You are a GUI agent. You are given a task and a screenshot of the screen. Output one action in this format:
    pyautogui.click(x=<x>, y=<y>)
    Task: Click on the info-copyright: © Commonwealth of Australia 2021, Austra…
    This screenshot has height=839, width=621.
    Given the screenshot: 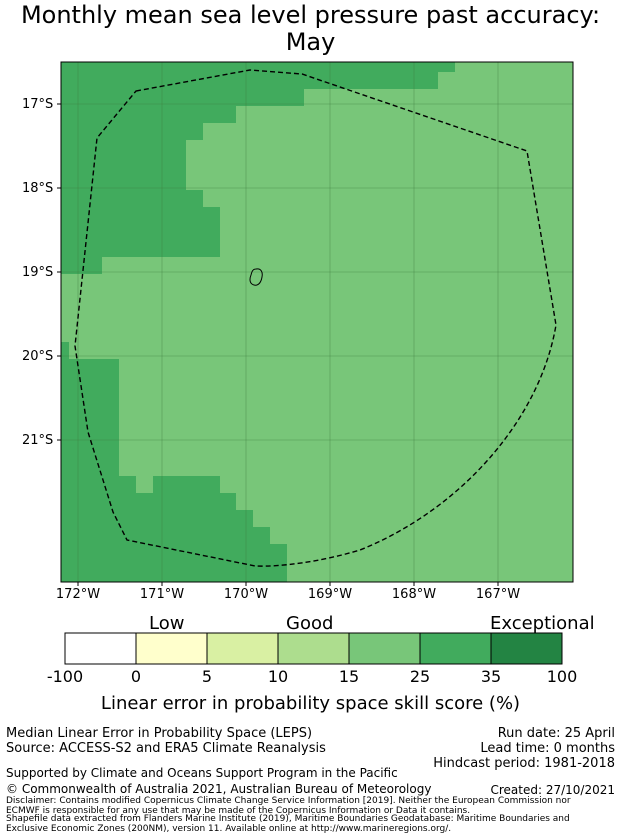 What is the action you would take?
    pyautogui.click(x=219, y=789)
    